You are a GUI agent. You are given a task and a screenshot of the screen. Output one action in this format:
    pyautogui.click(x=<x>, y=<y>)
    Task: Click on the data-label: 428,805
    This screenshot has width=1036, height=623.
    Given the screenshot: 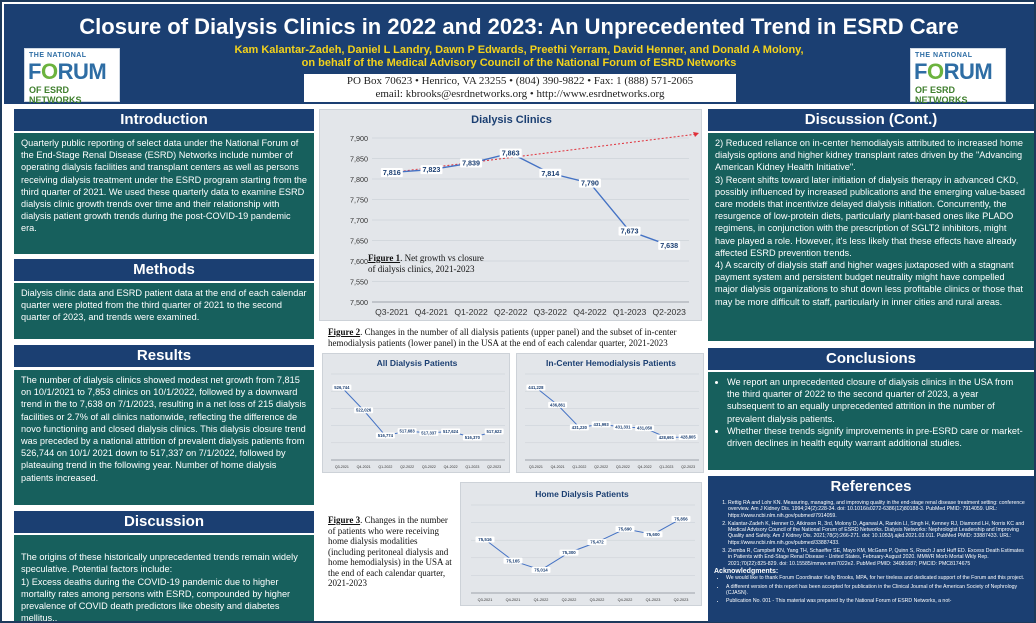 What is the action you would take?
    pyautogui.click(x=689, y=437)
    